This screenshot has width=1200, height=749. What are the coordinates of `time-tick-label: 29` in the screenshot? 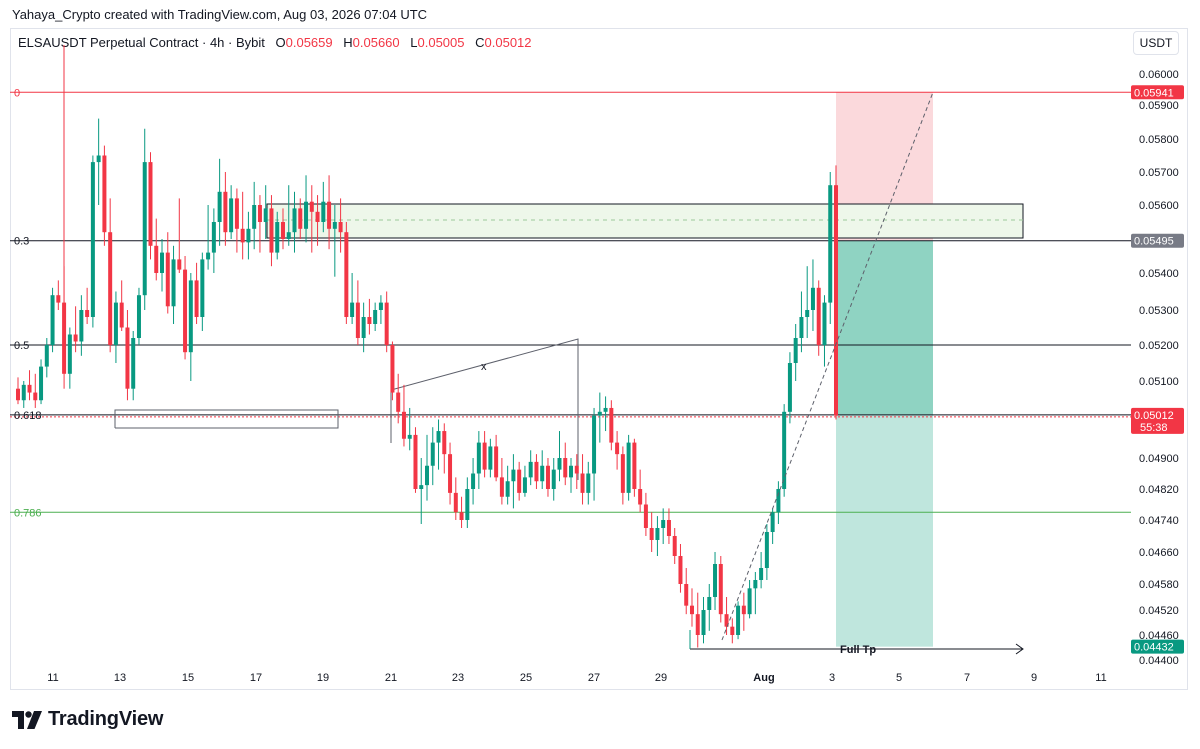 It's located at (661, 678).